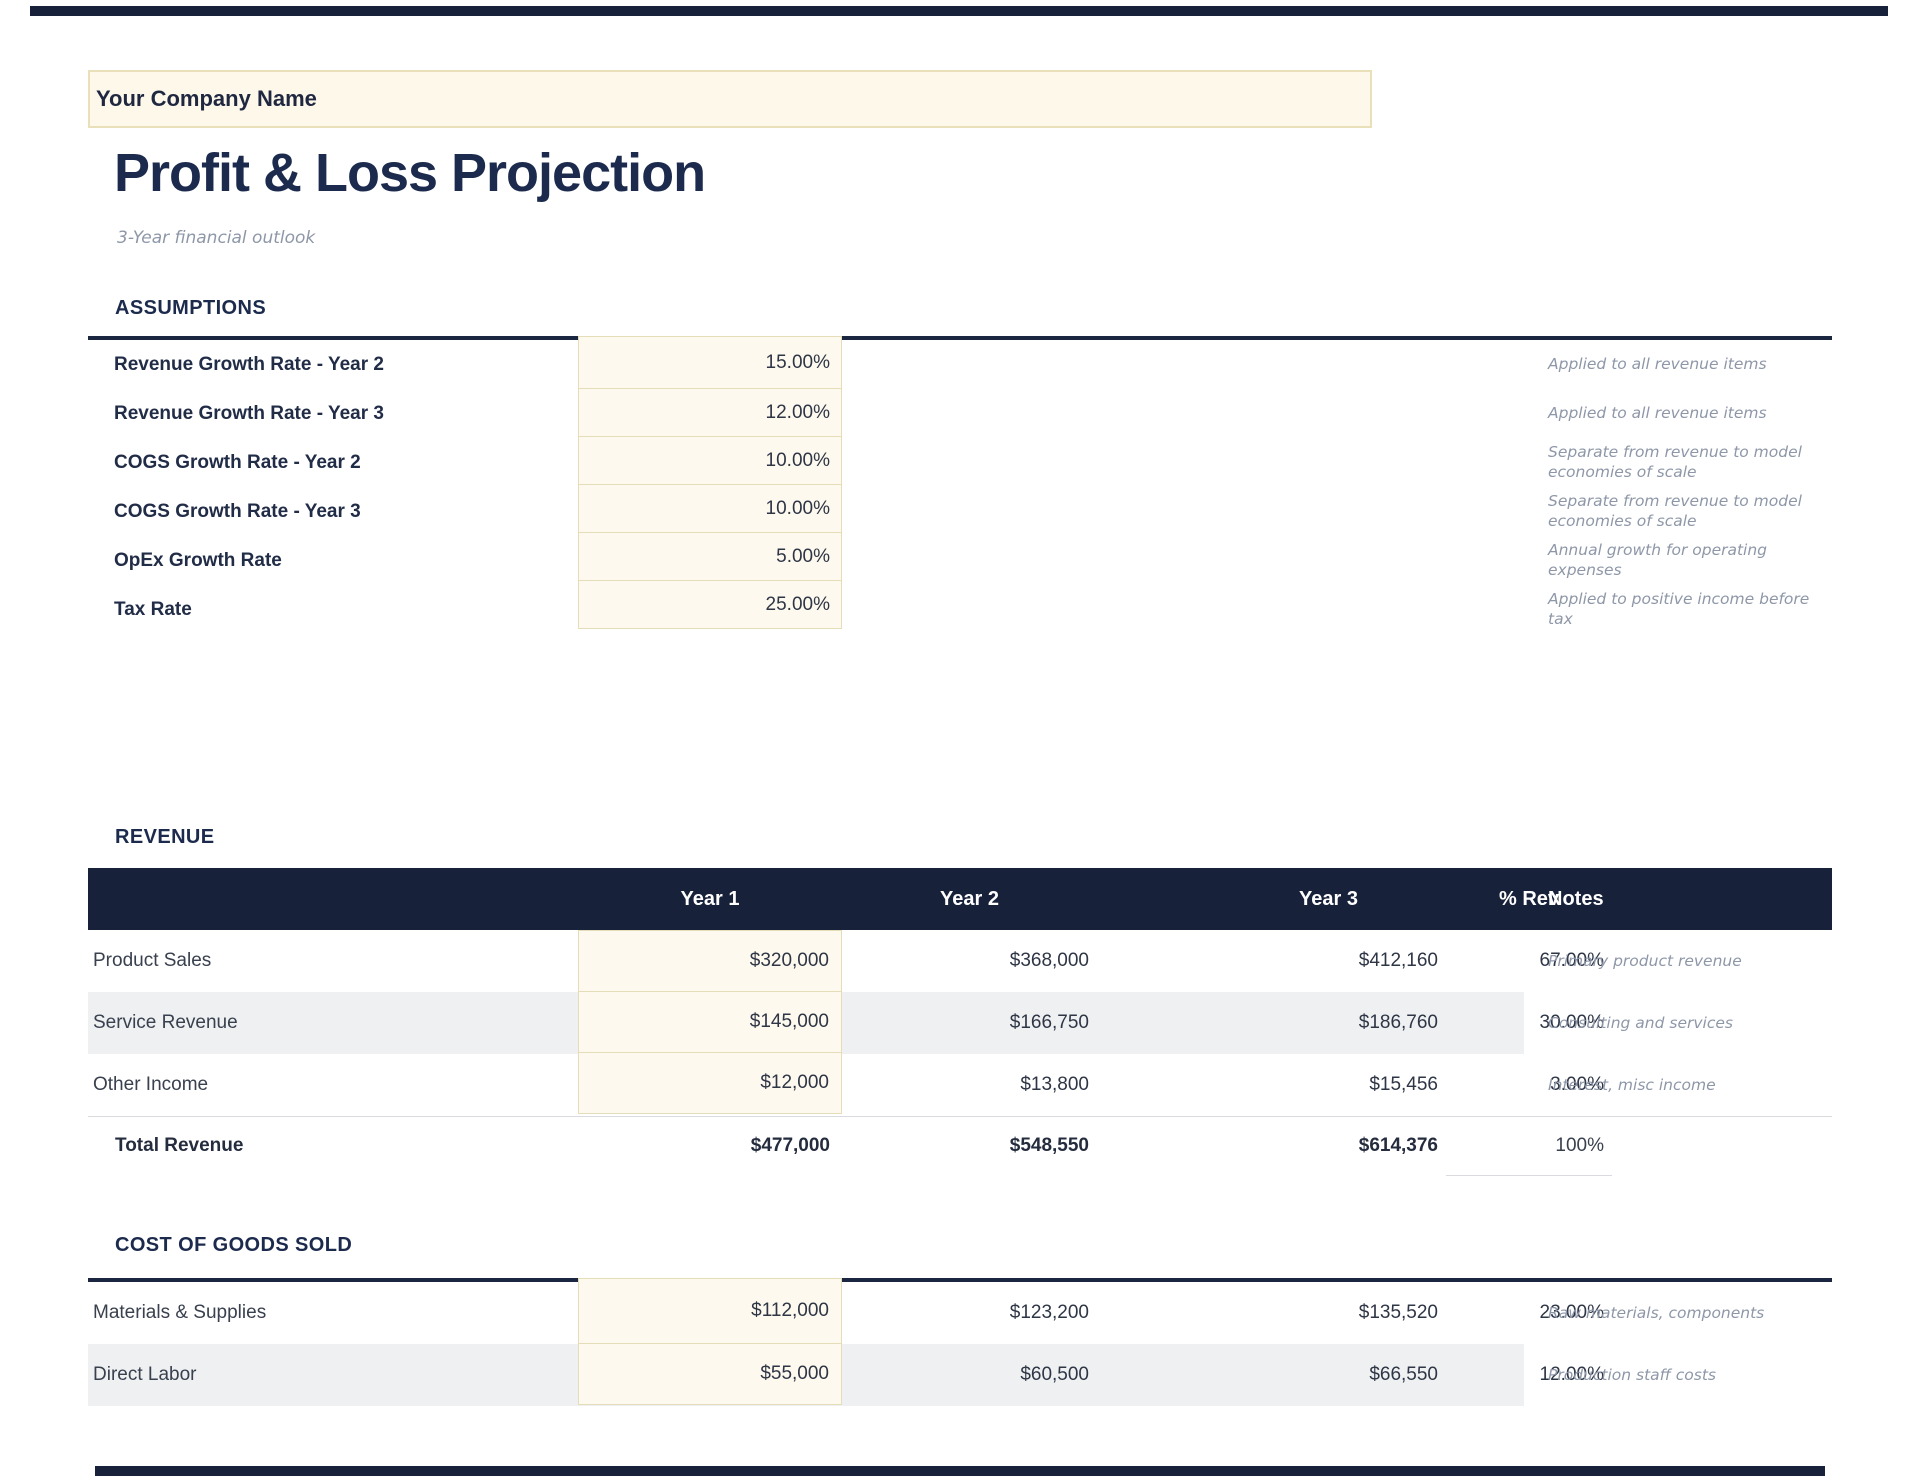  I want to click on assumption-value-cell: 15.00%, so click(710, 362).